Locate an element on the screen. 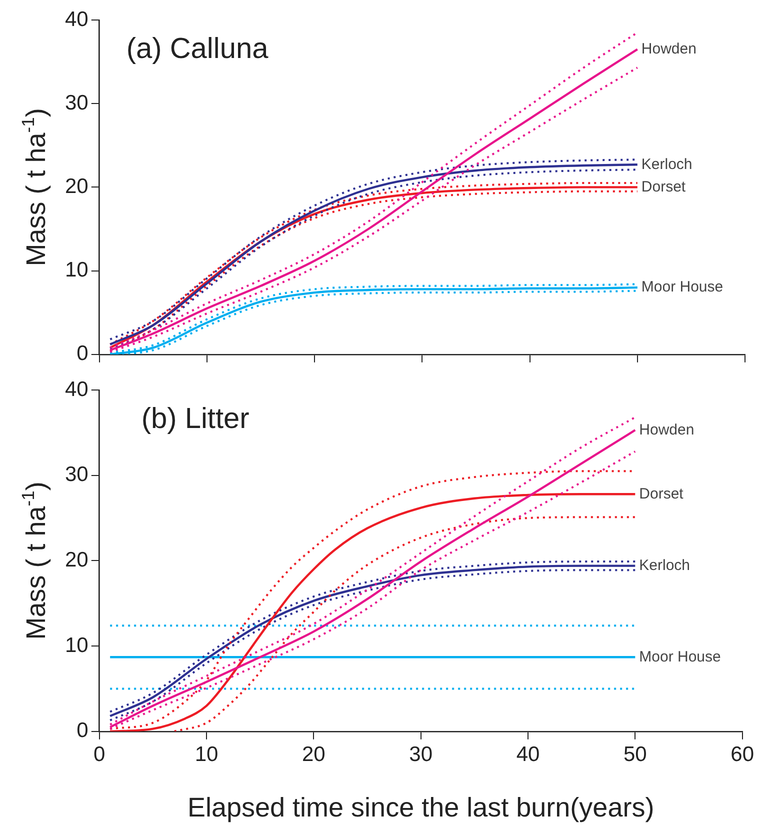 The height and width of the screenshot is (835, 757). x-tick-label: 40 is located at coordinates (528, 754).